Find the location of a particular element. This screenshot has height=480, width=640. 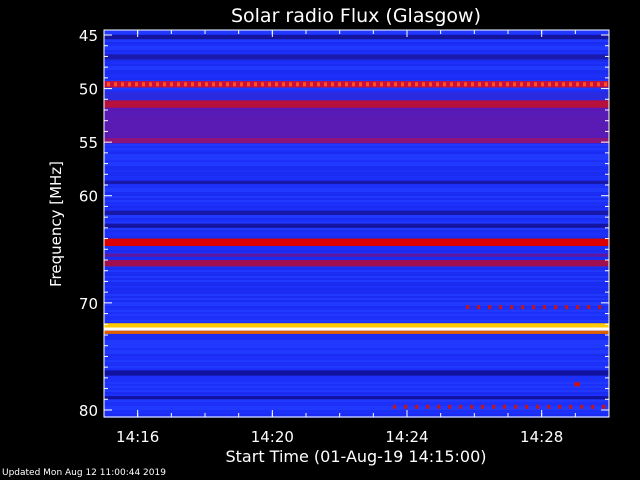

y-tick-label: 45 is located at coordinates (88, 36).